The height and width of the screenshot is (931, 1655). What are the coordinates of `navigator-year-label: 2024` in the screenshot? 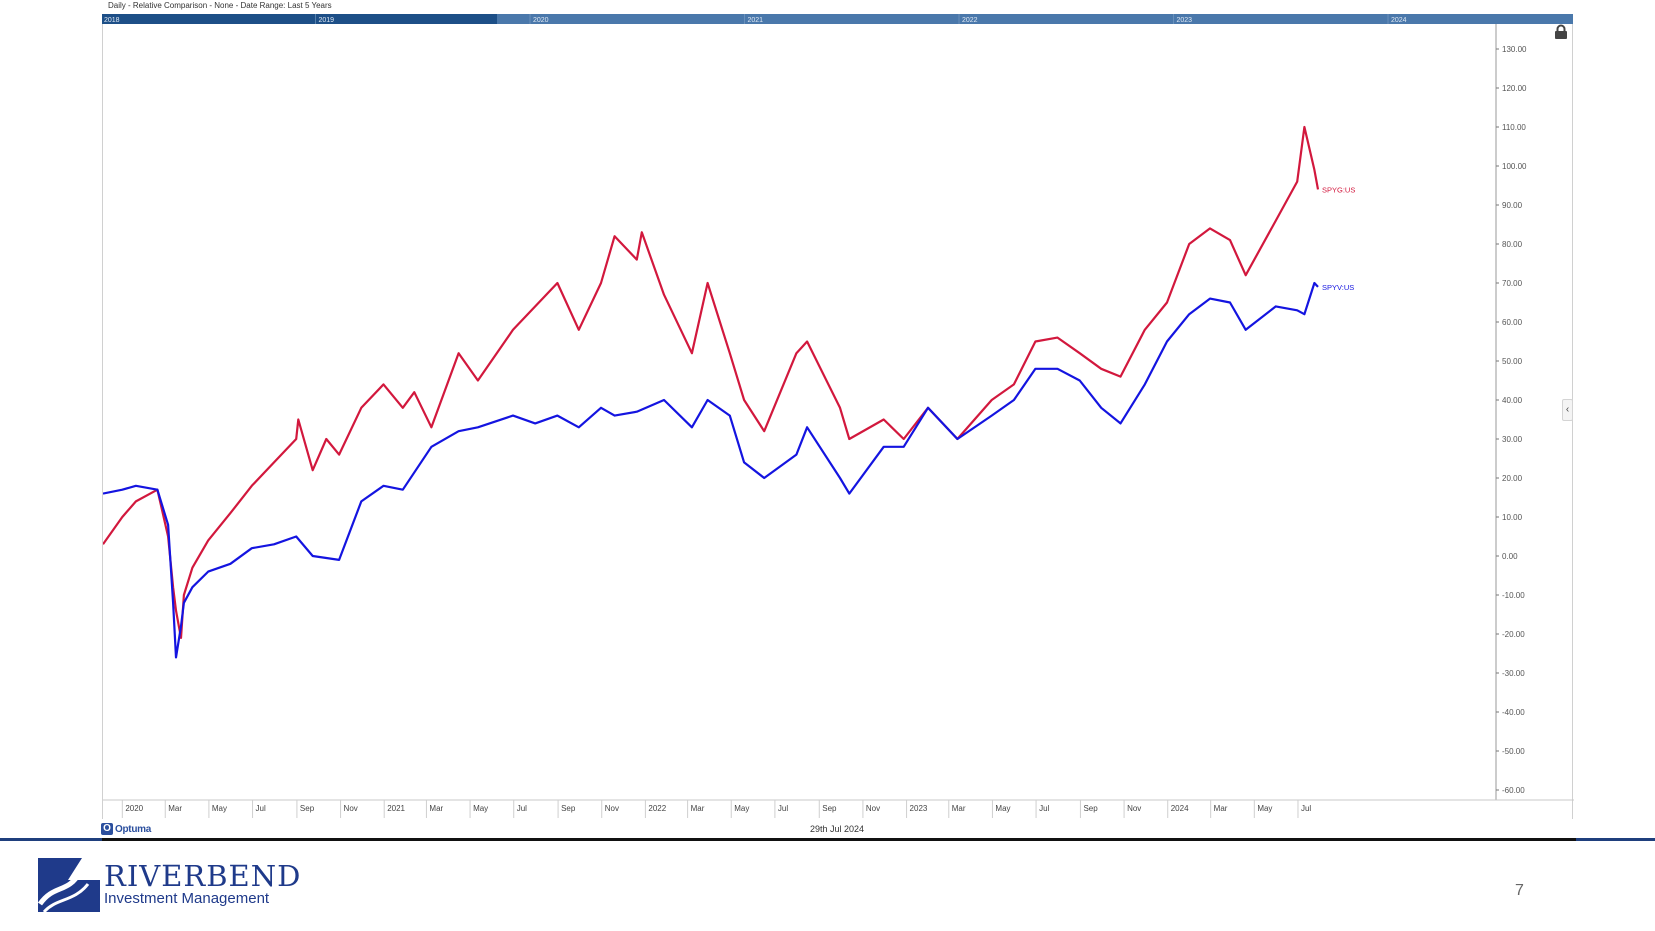 It's located at (1399, 20).